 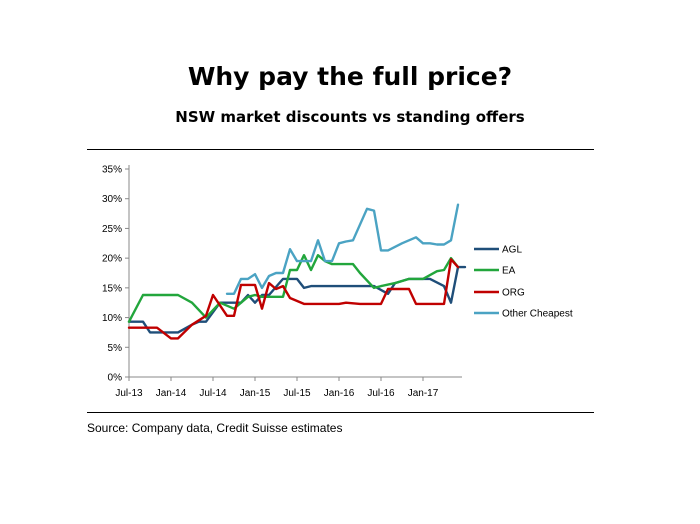 I want to click on y-tick-label: 35%, so click(x=112, y=170).